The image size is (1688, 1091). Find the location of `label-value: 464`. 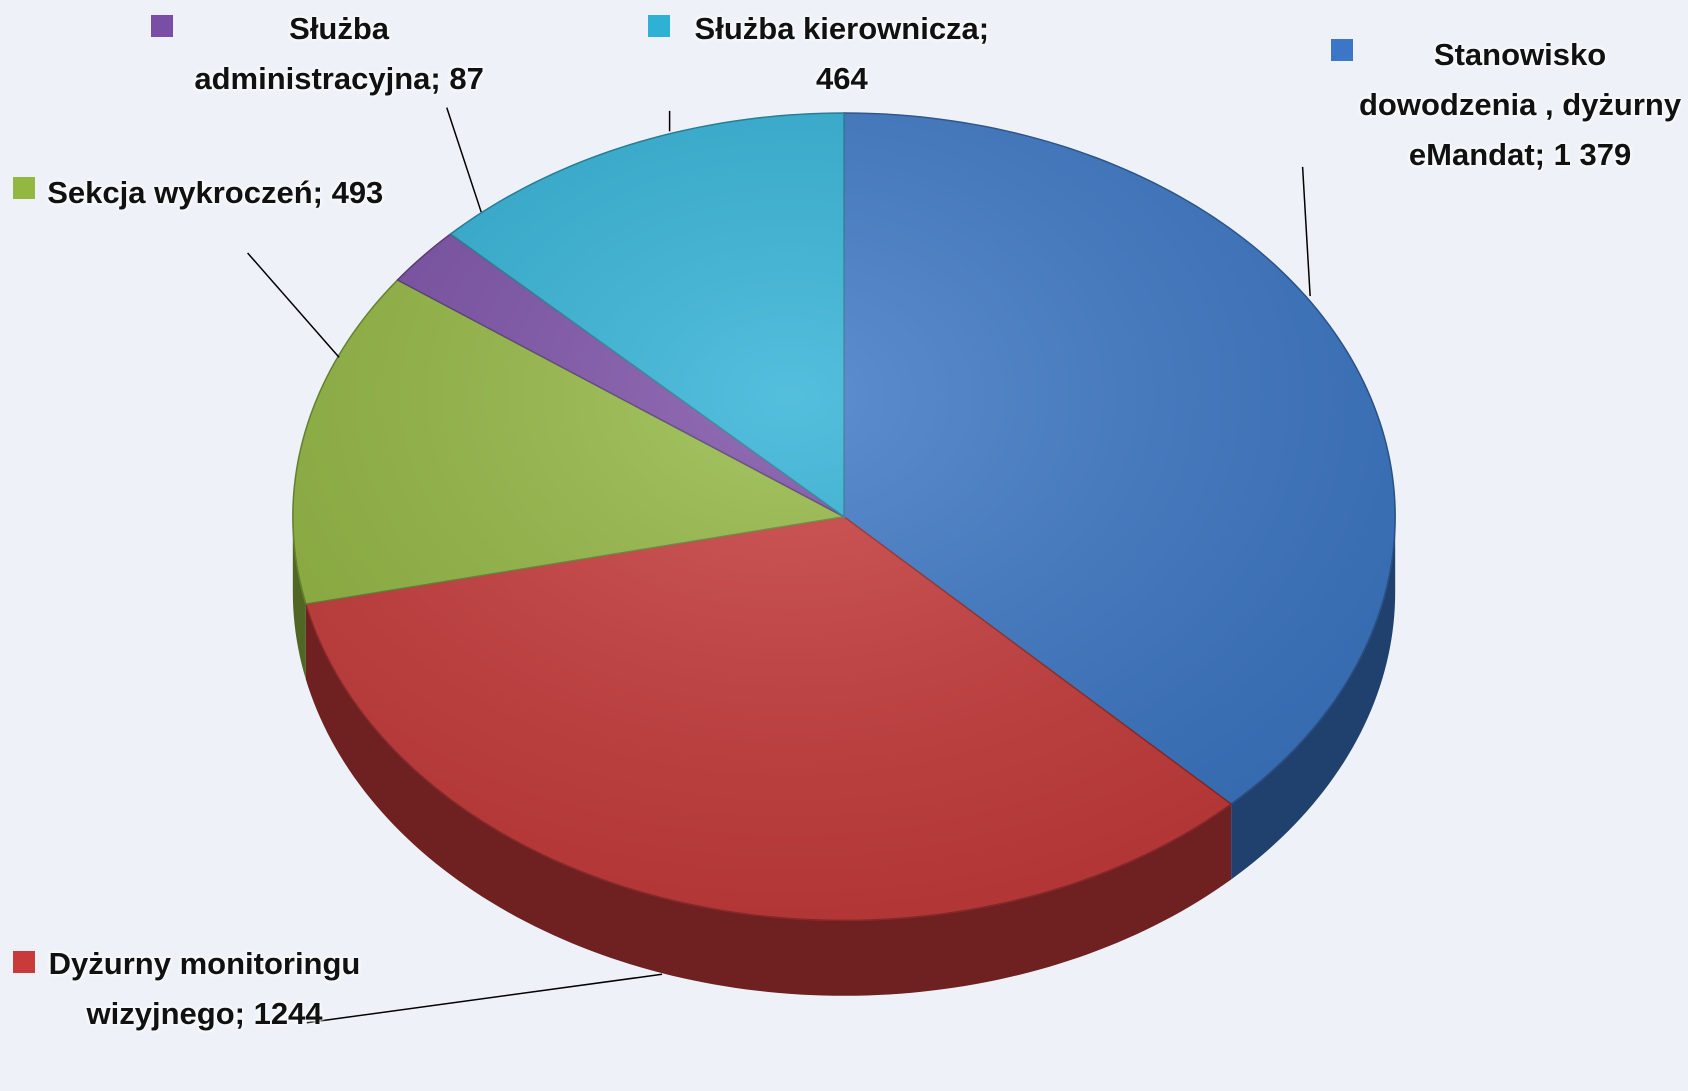

label-value: 464 is located at coordinates (841, 79).